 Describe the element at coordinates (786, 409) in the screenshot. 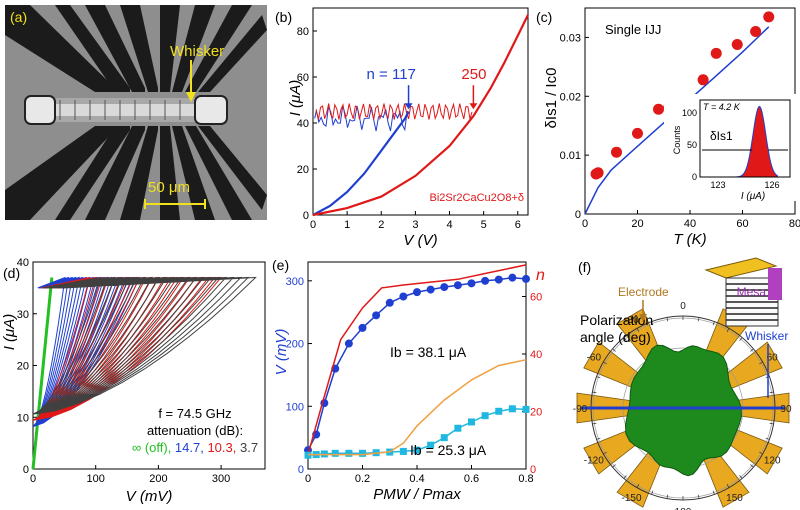

I see `polar-angle-label: 90` at that location.